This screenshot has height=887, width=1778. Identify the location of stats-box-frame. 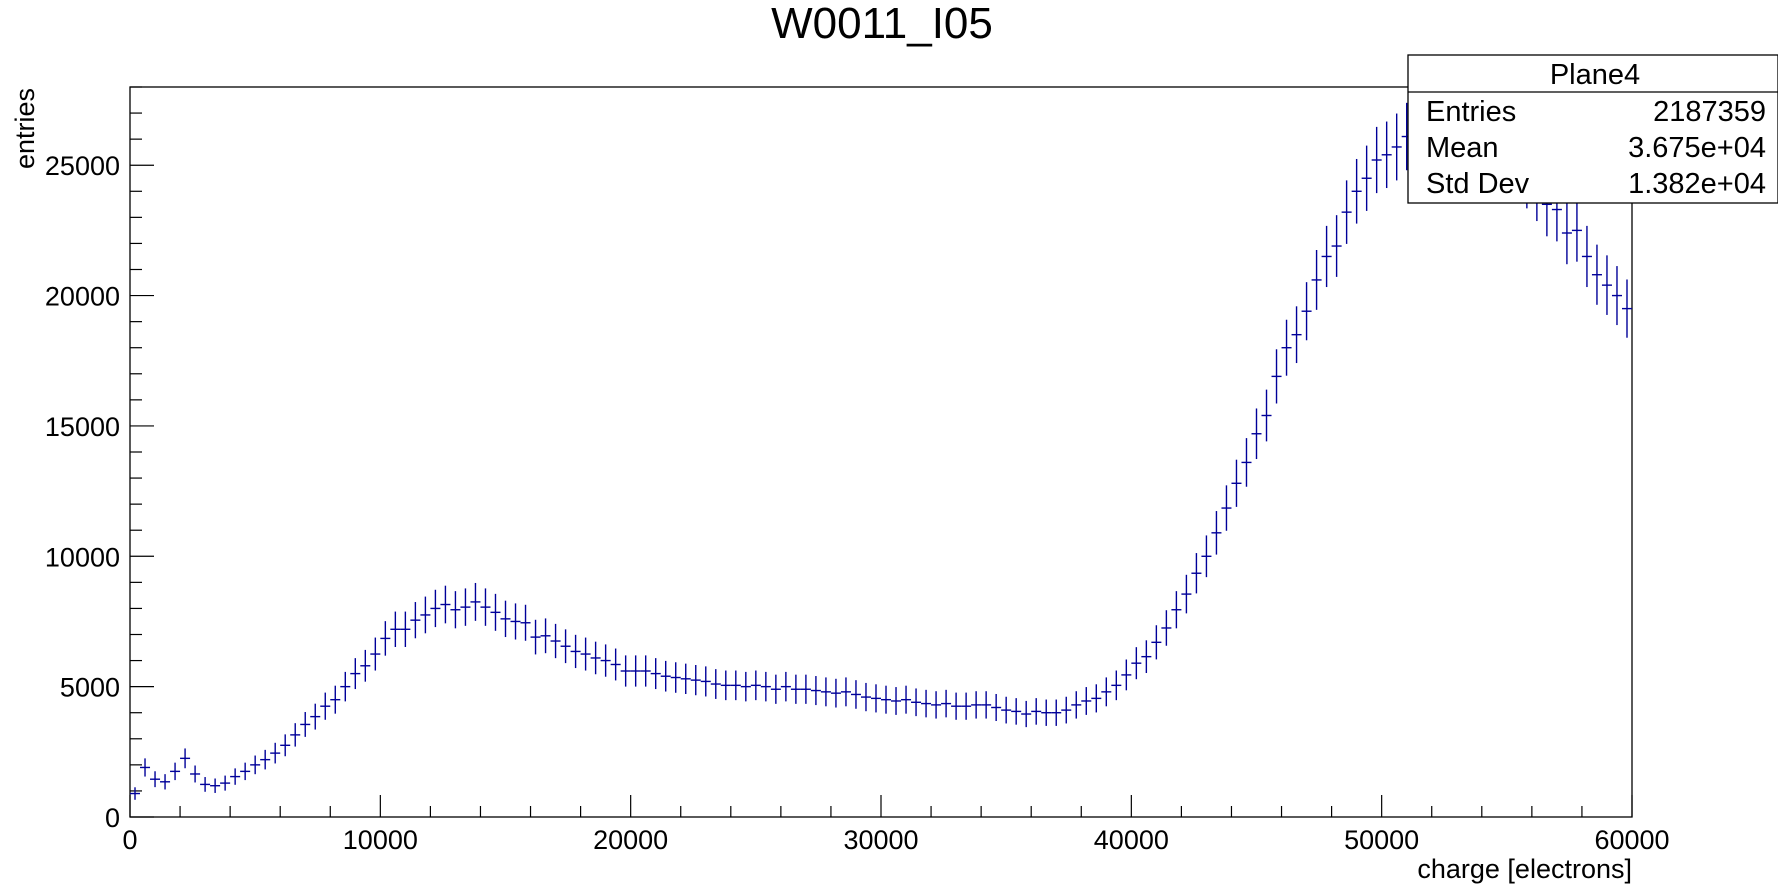
(1592, 129).